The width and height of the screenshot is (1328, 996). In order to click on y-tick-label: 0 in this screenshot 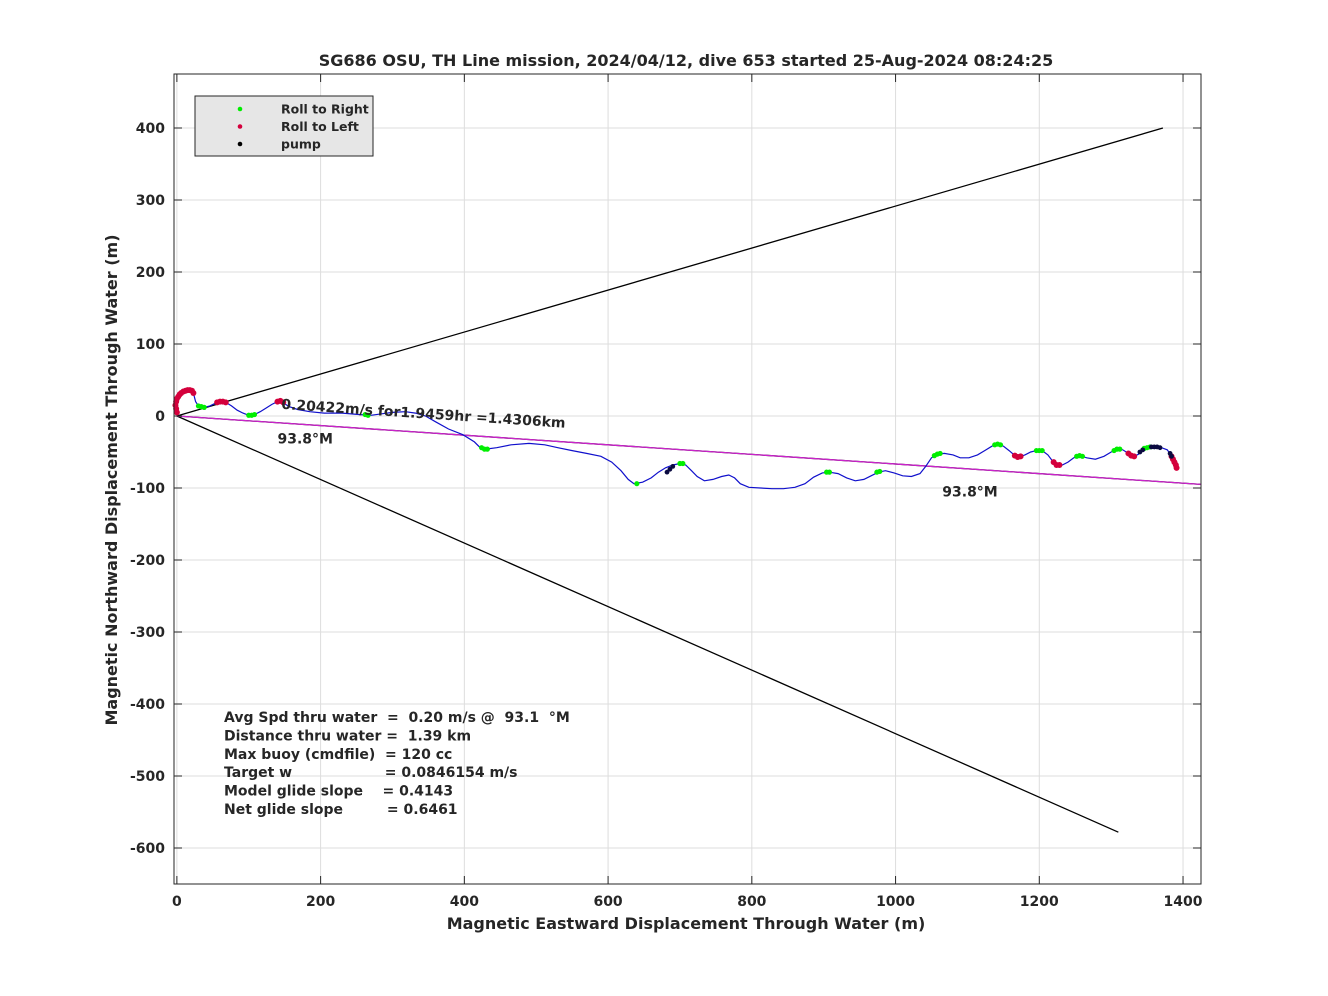, I will do `click(160, 417)`.